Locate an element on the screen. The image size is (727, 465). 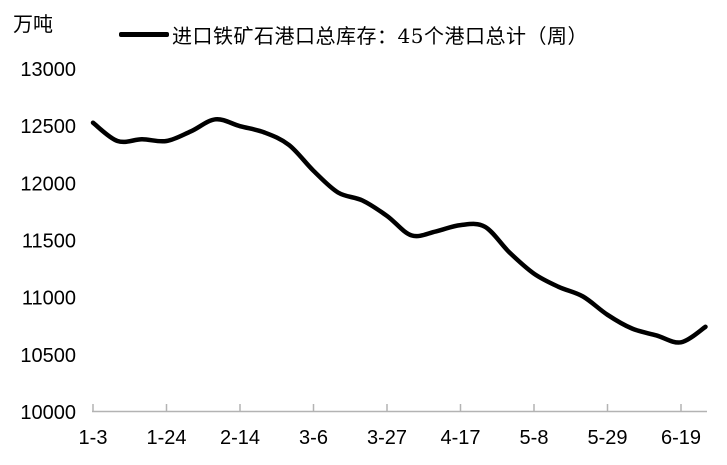
x-axis-tick-label: 3-27 is located at coordinates (387, 438).